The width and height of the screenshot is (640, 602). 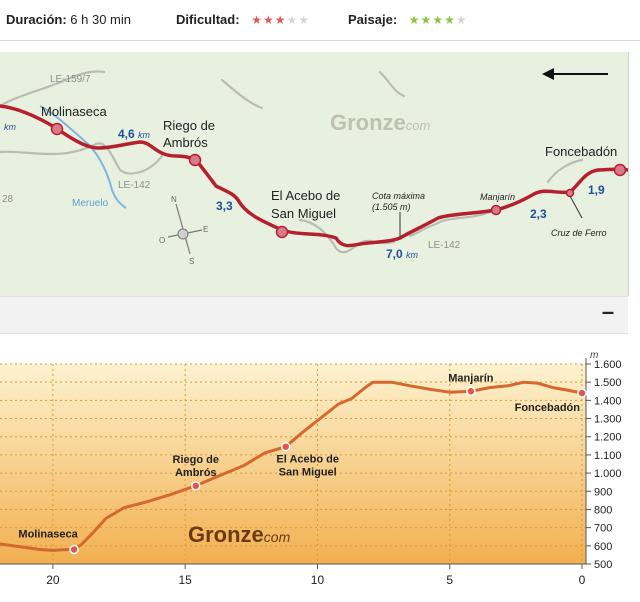 What do you see at coordinates (497, 197) in the screenshot?
I see `label-manjarin: Manjarín` at bounding box center [497, 197].